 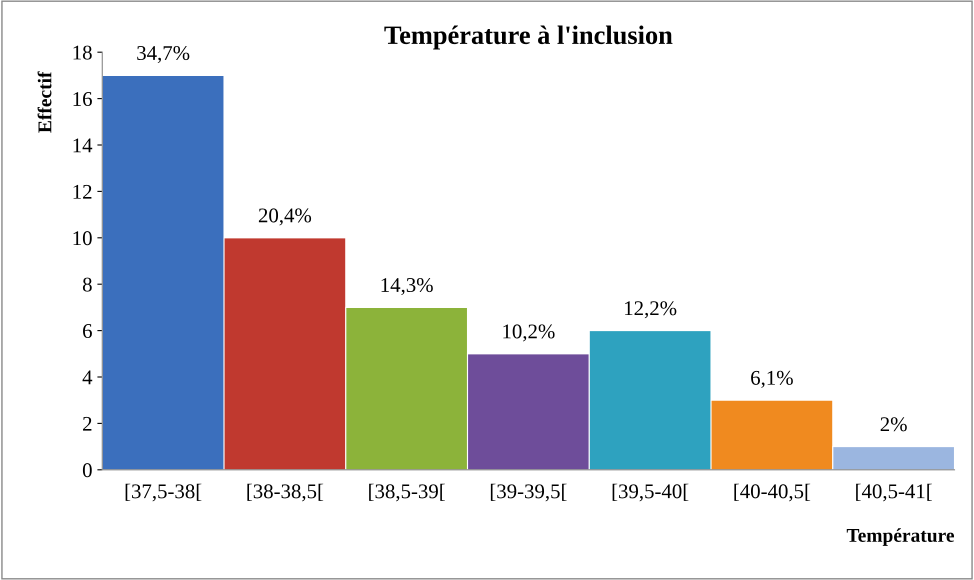 What do you see at coordinates (83, 238) in the screenshot?
I see `y-tick-label: 10` at bounding box center [83, 238].